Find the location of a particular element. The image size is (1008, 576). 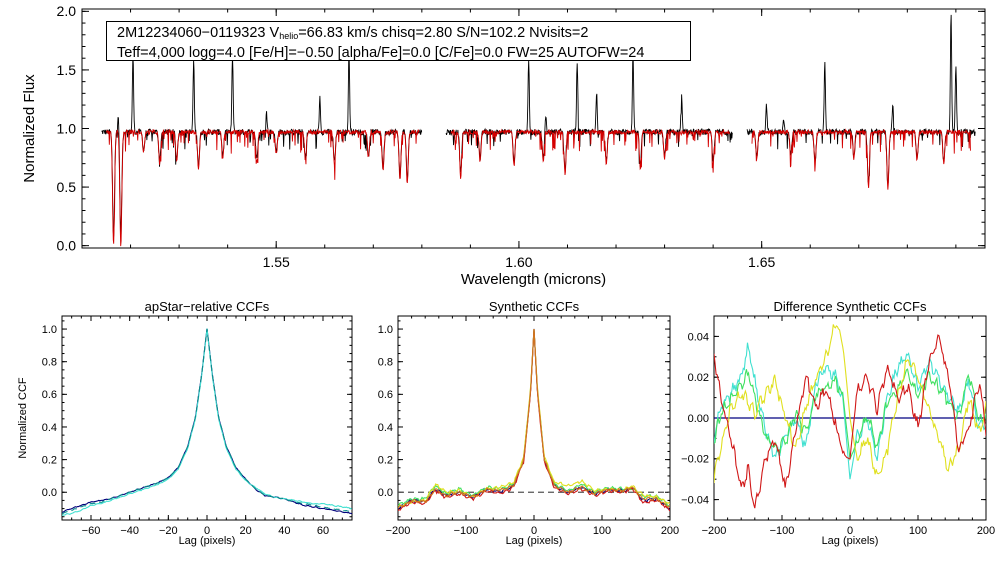

ccf-series-teal is located at coordinates (207, 421).